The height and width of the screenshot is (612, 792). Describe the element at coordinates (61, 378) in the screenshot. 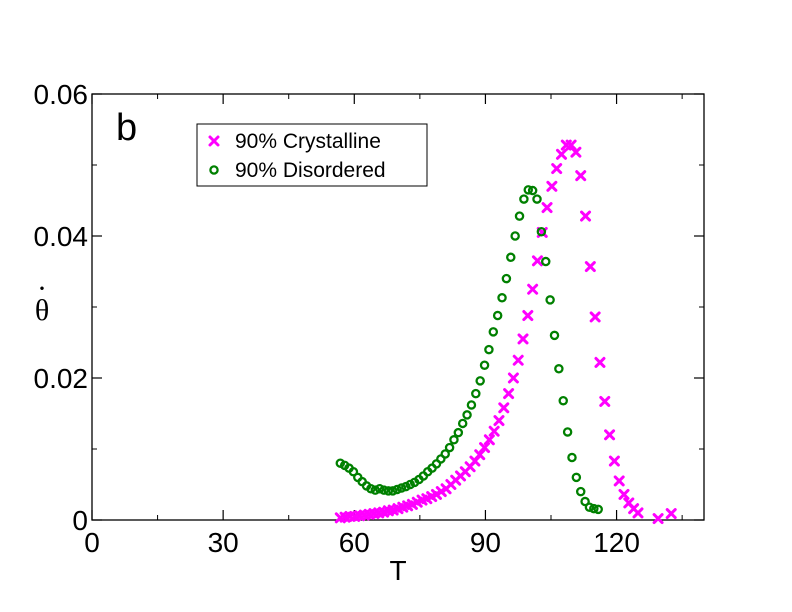

I see `y-tick-label: 0.02` at that location.